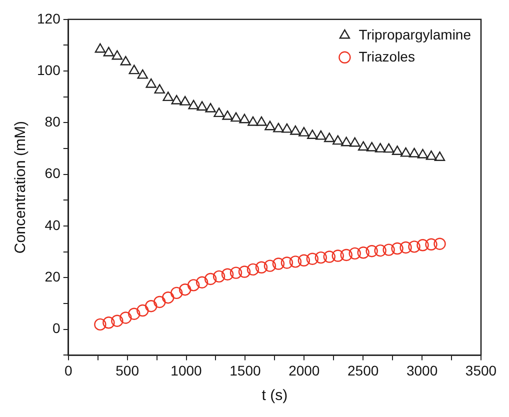 This screenshot has width=509, height=417. I want to click on x-tick-label: 2000, so click(304, 370).